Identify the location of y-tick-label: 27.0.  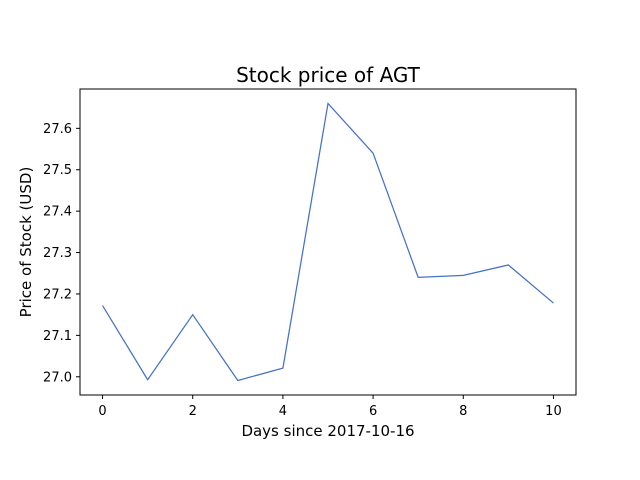
(57, 377).